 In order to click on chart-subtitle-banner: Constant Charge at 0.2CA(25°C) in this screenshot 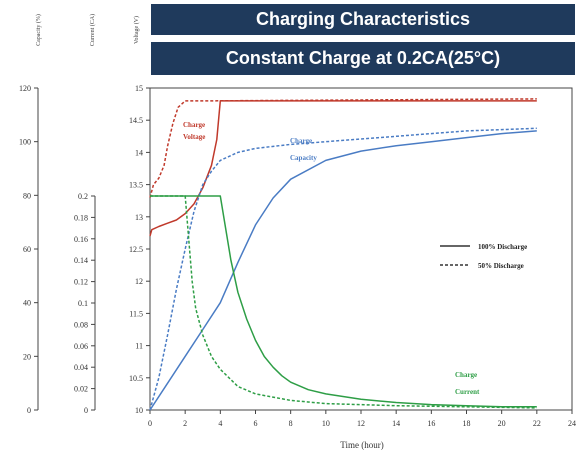, I will do `click(363, 58)`.